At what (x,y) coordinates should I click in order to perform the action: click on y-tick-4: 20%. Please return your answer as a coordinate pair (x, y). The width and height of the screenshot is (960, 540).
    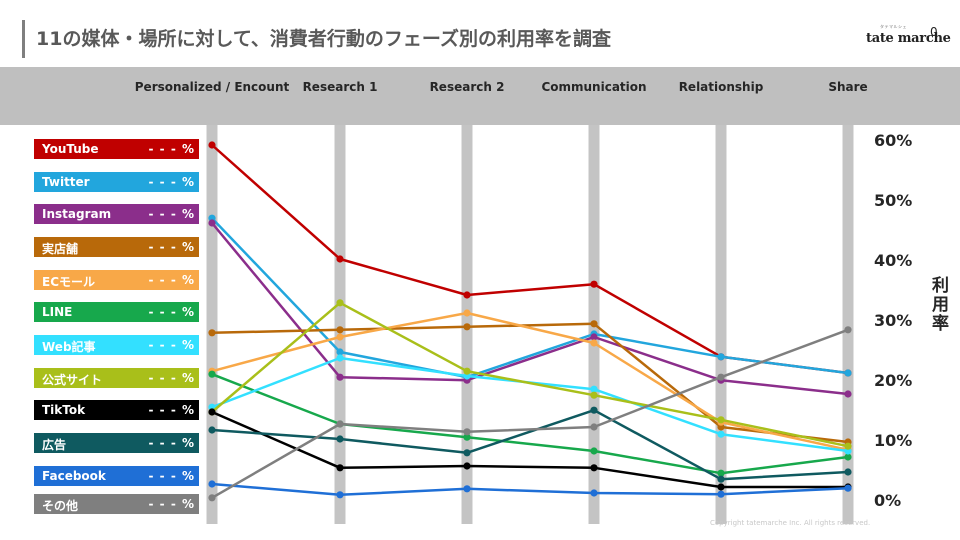
    Looking at the image, I should click on (893, 380).